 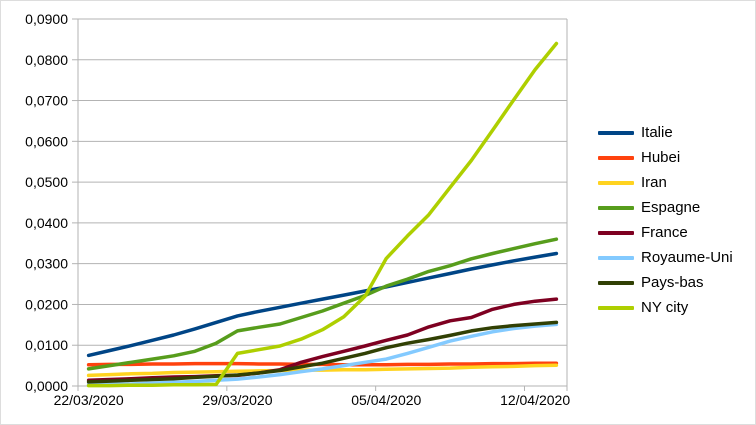 What do you see at coordinates (657, 132) in the screenshot?
I see `legend-label: Italie` at bounding box center [657, 132].